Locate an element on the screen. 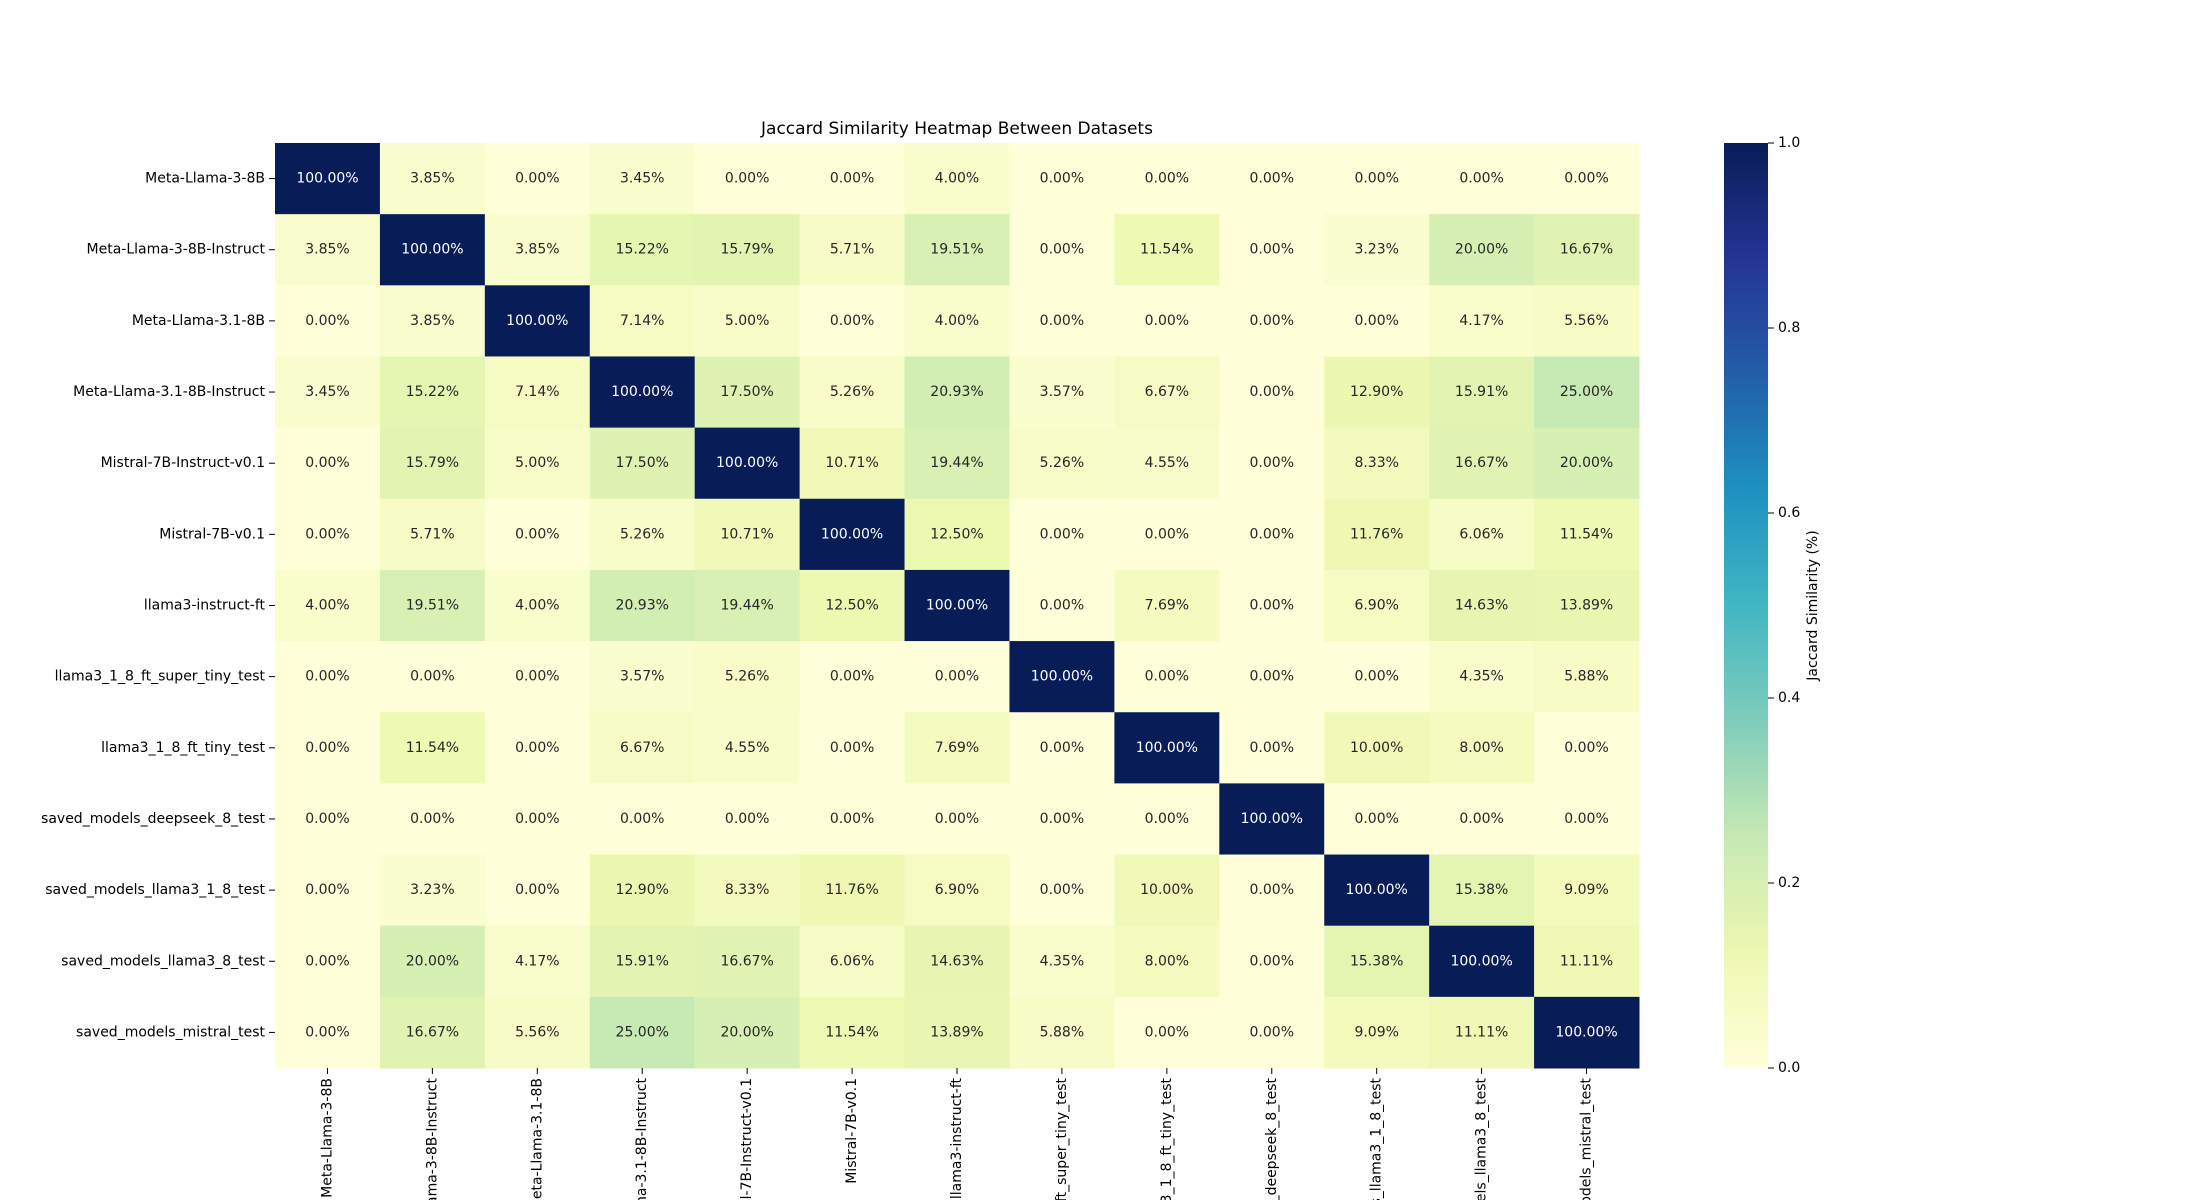 This screenshot has width=2200, height=1200. colorbar-tick-label: 0.6 is located at coordinates (1789, 513).